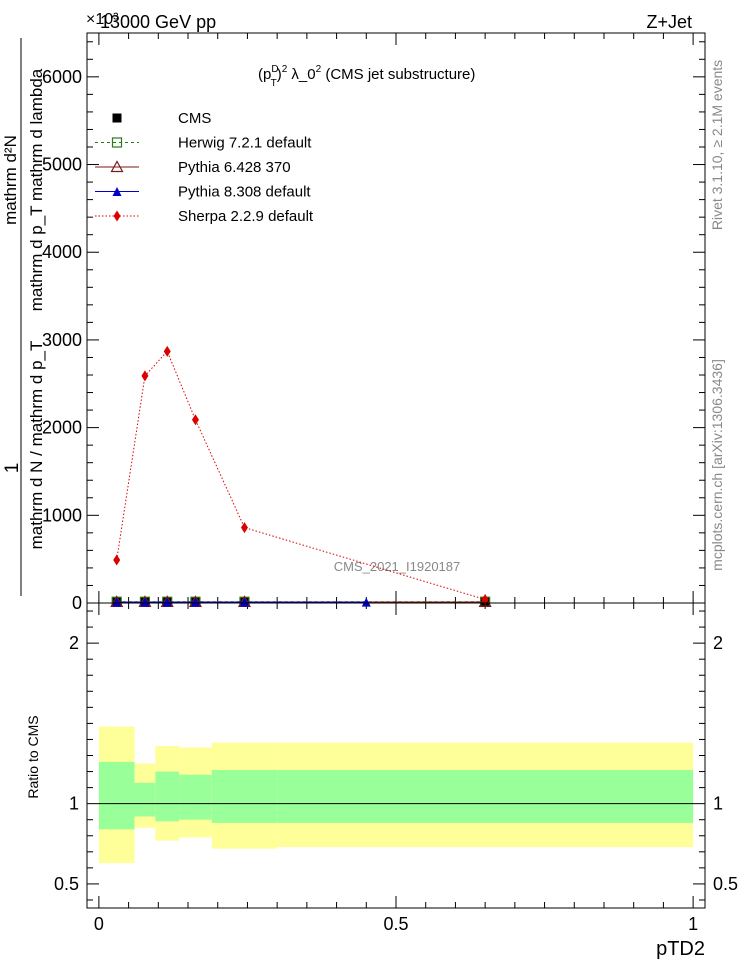  Describe the element at coordinates (234, 167) in the screenshot. I see `legend-label: Pythia 6.428 370` at that location.